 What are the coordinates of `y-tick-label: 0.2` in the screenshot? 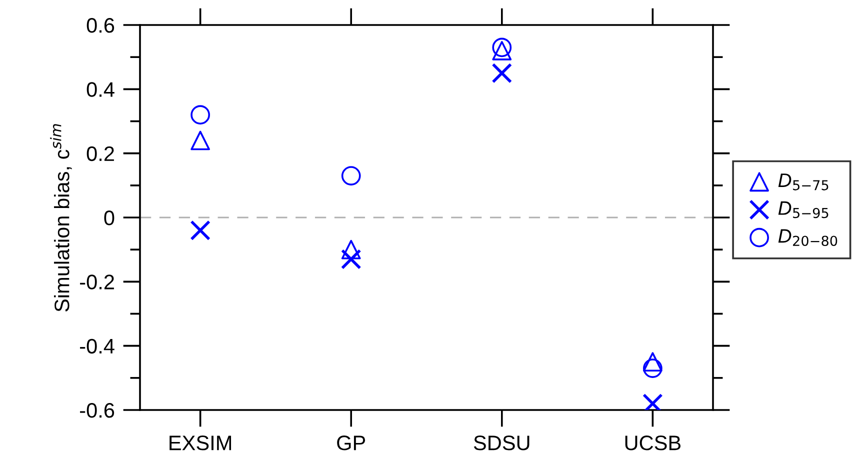 It's located at (100, 154).